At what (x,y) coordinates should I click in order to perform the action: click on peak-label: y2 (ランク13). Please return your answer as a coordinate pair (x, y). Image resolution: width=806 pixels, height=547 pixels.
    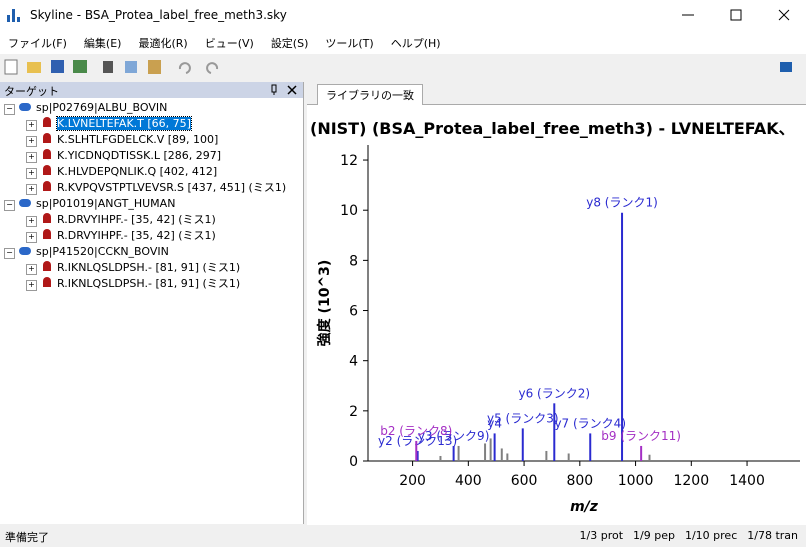
    Looking at the image, I should click on (417, 441).